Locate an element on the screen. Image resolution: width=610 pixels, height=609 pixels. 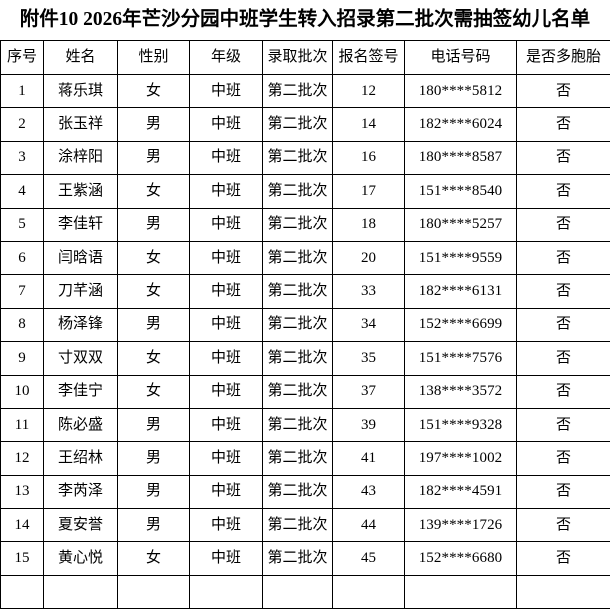
cell-signno: 45 is located at coordinates (369, 558).